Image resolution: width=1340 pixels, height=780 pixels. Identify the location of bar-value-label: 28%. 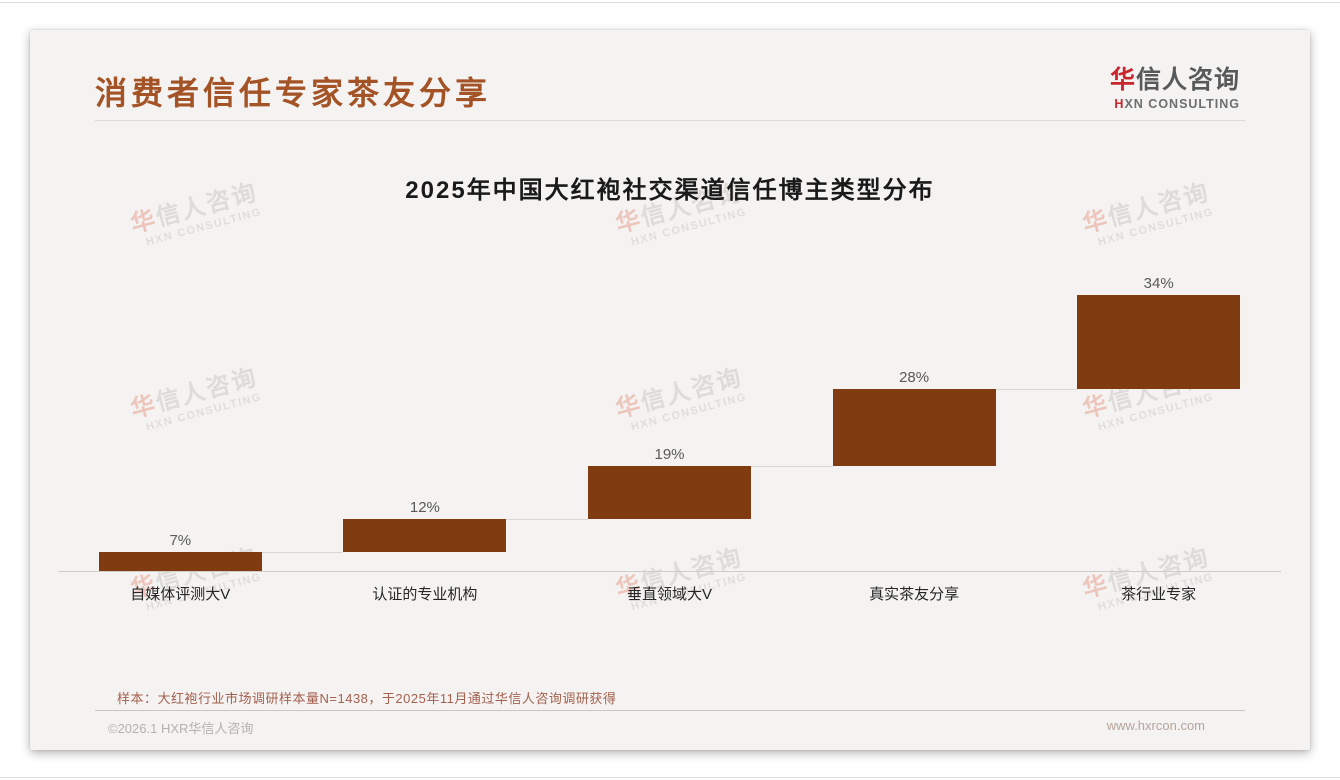
(914, 377).